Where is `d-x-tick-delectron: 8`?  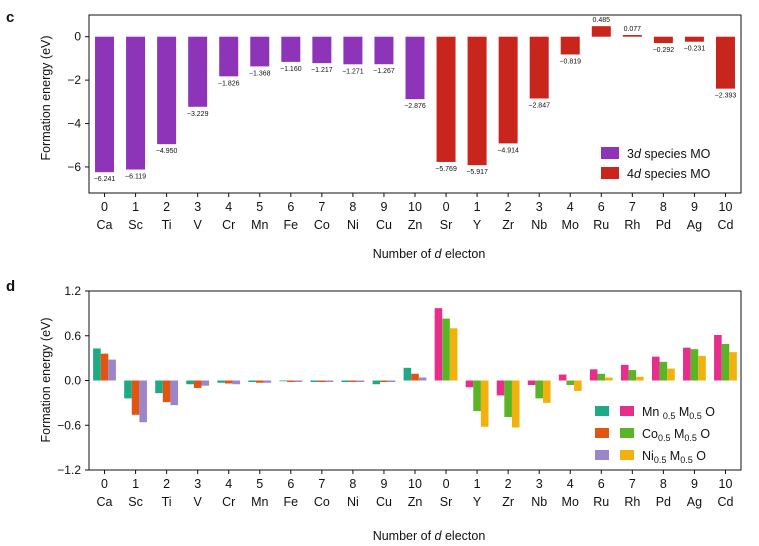 d-x-tick-delectron: 8 is located at coordinates (352, 484).